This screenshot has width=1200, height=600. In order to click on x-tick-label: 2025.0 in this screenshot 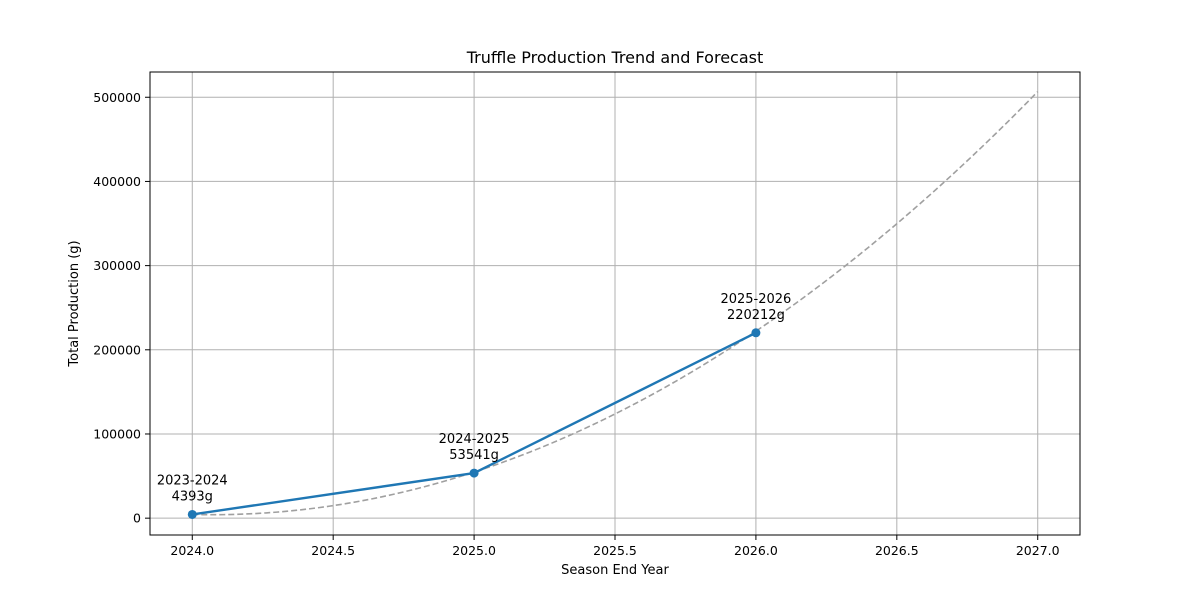, I will do `click(474, 550)`.